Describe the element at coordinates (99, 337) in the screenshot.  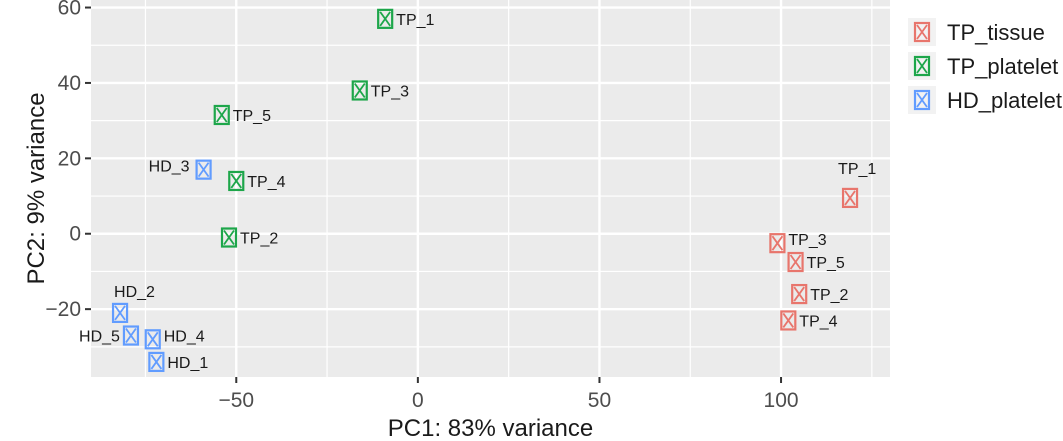
I see `point-label: HD_5` at that location.